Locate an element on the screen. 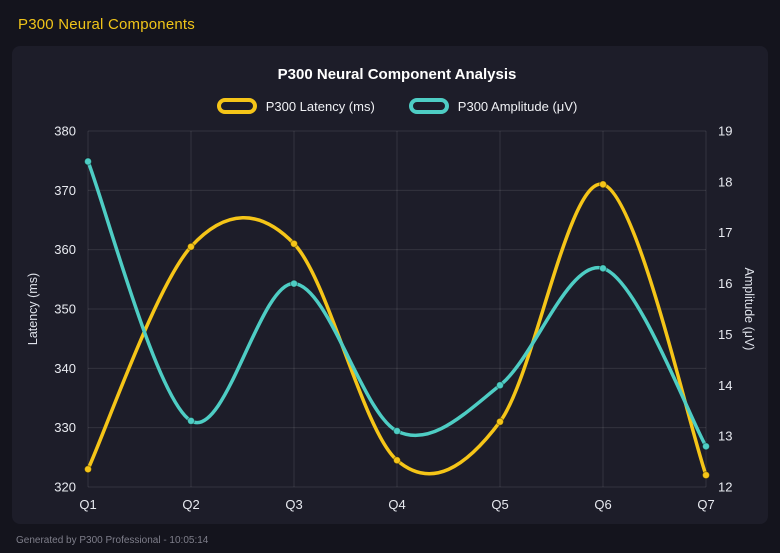  y-tick-right: 15 is located at coordinates (725, 334).